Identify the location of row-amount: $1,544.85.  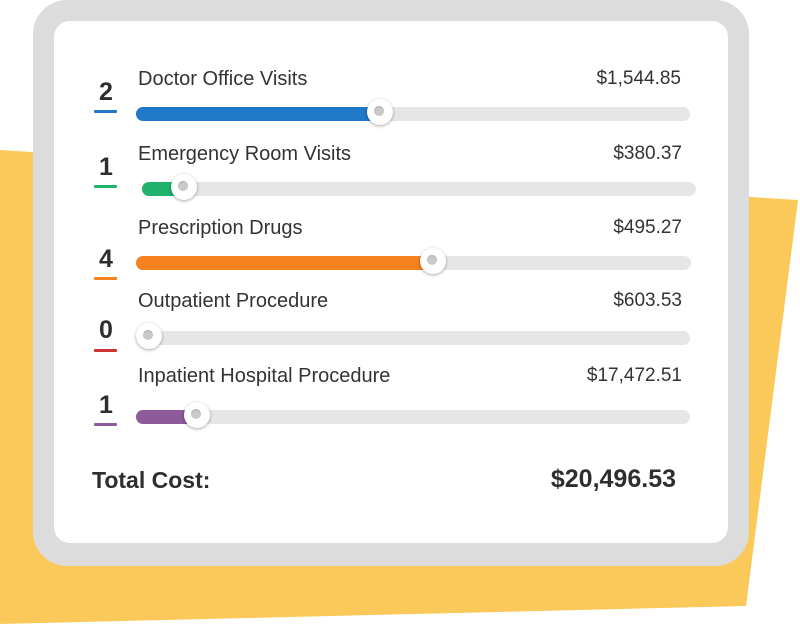
(638, 78).